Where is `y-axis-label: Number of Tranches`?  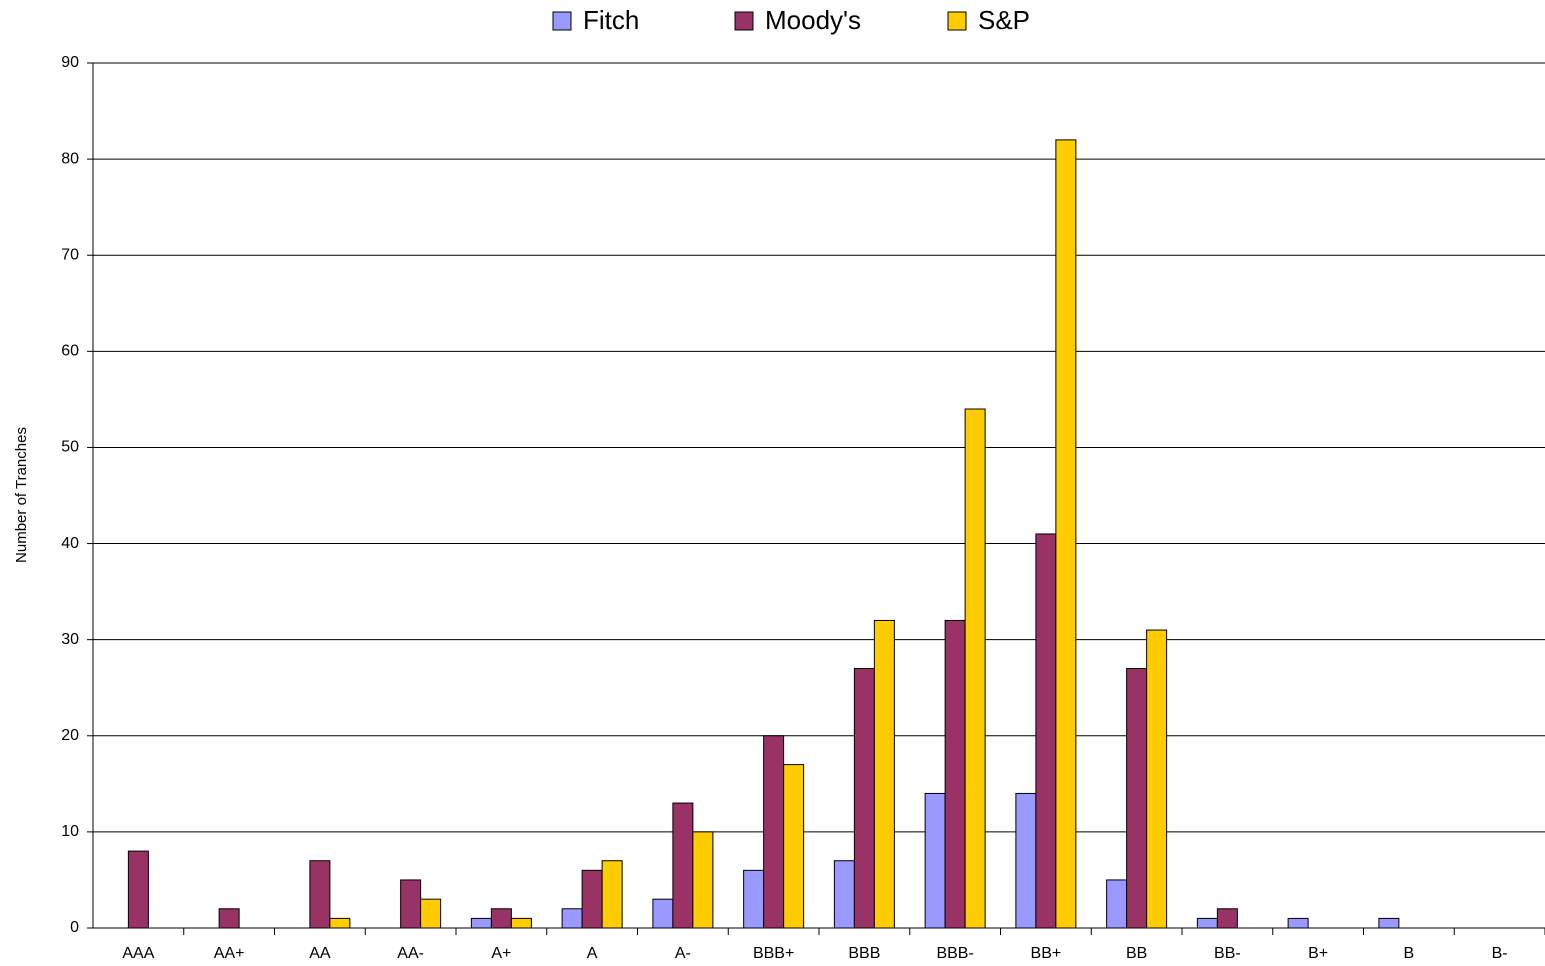
y-axis-label: Number of Tranches is located at coordinates (21, 495).